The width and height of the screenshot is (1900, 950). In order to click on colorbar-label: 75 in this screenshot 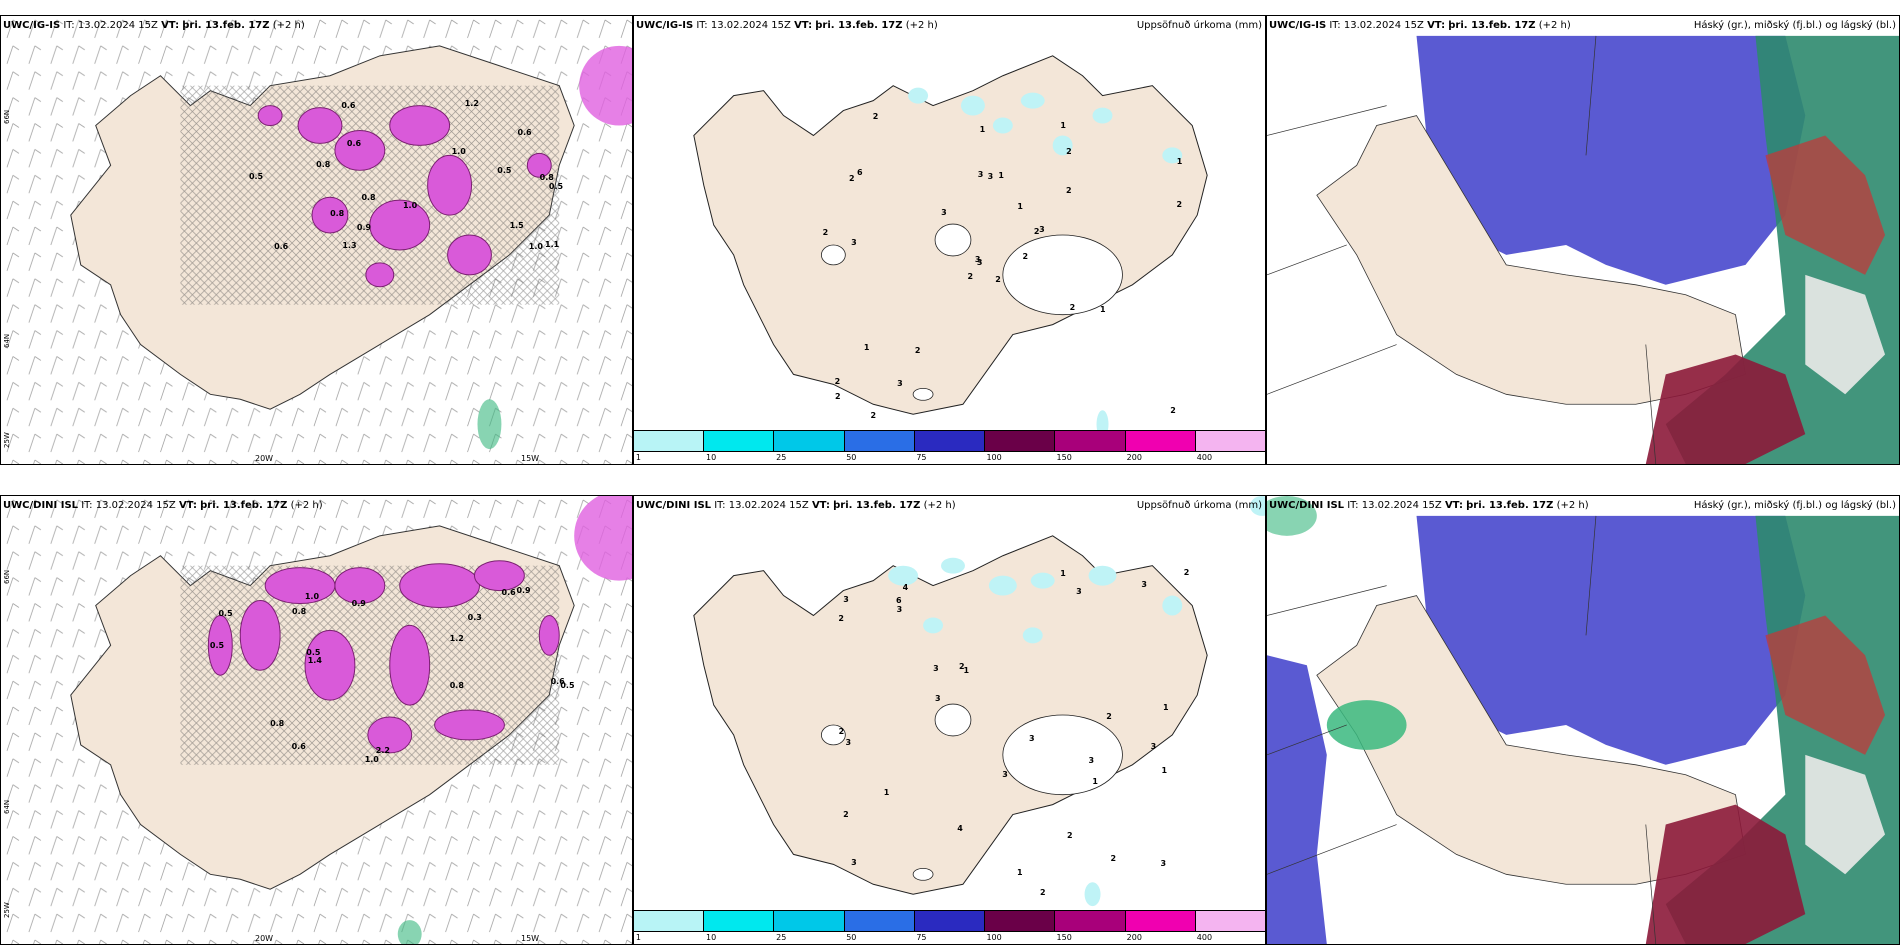, I will do `click(921, 937)`.